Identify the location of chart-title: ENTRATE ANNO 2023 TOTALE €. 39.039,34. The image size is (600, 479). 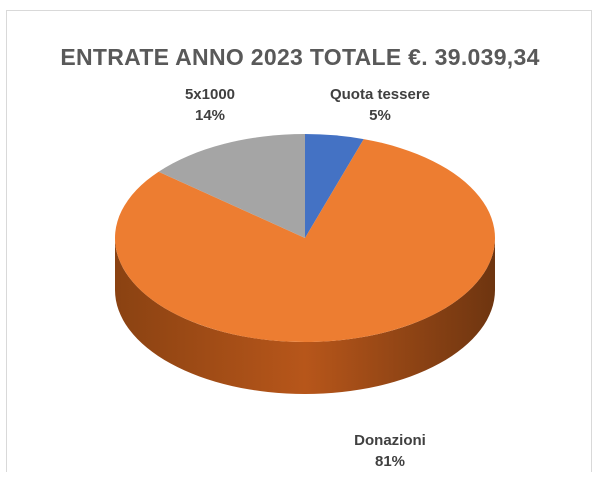
(300, 57).